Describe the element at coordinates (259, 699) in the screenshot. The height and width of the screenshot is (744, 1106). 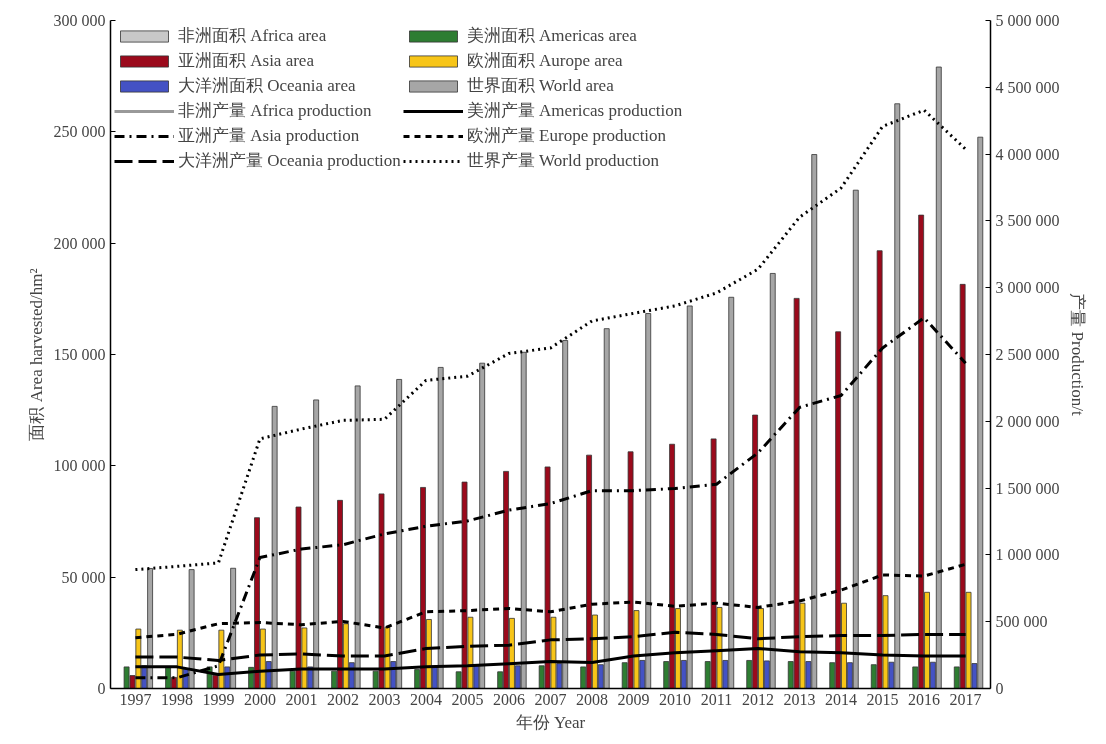
I see `x-tick-label: 2000` at that location.